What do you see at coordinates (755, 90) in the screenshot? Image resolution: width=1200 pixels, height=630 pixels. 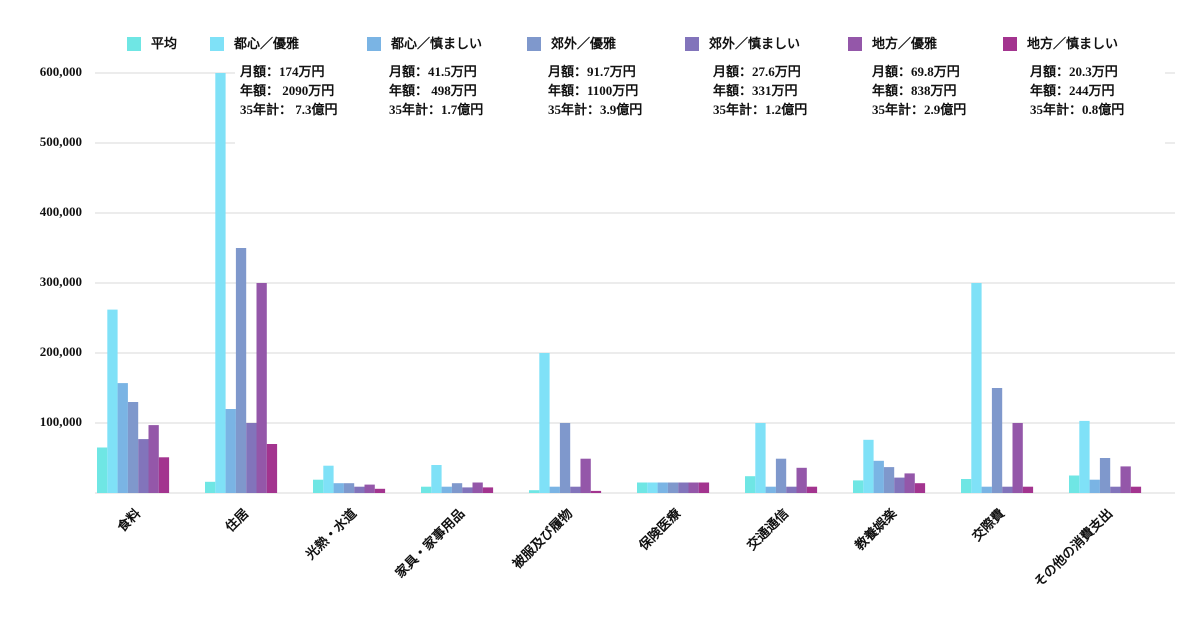 I see `annotation: 年額：331万円` at bounding box center [755, 90].